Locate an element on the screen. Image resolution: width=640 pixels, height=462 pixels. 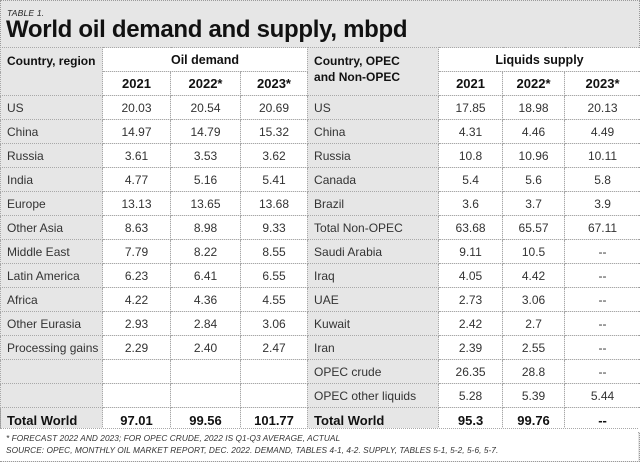
supply-country-label: OPEC crude is located at coordinates (373, 371).